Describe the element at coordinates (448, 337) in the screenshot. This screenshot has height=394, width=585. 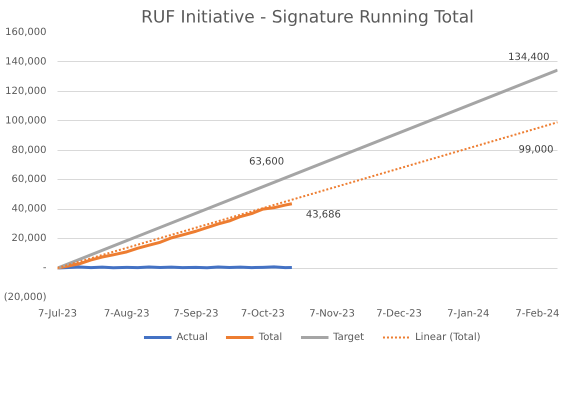
I see `legend-label: Linear (Total)` at that location.